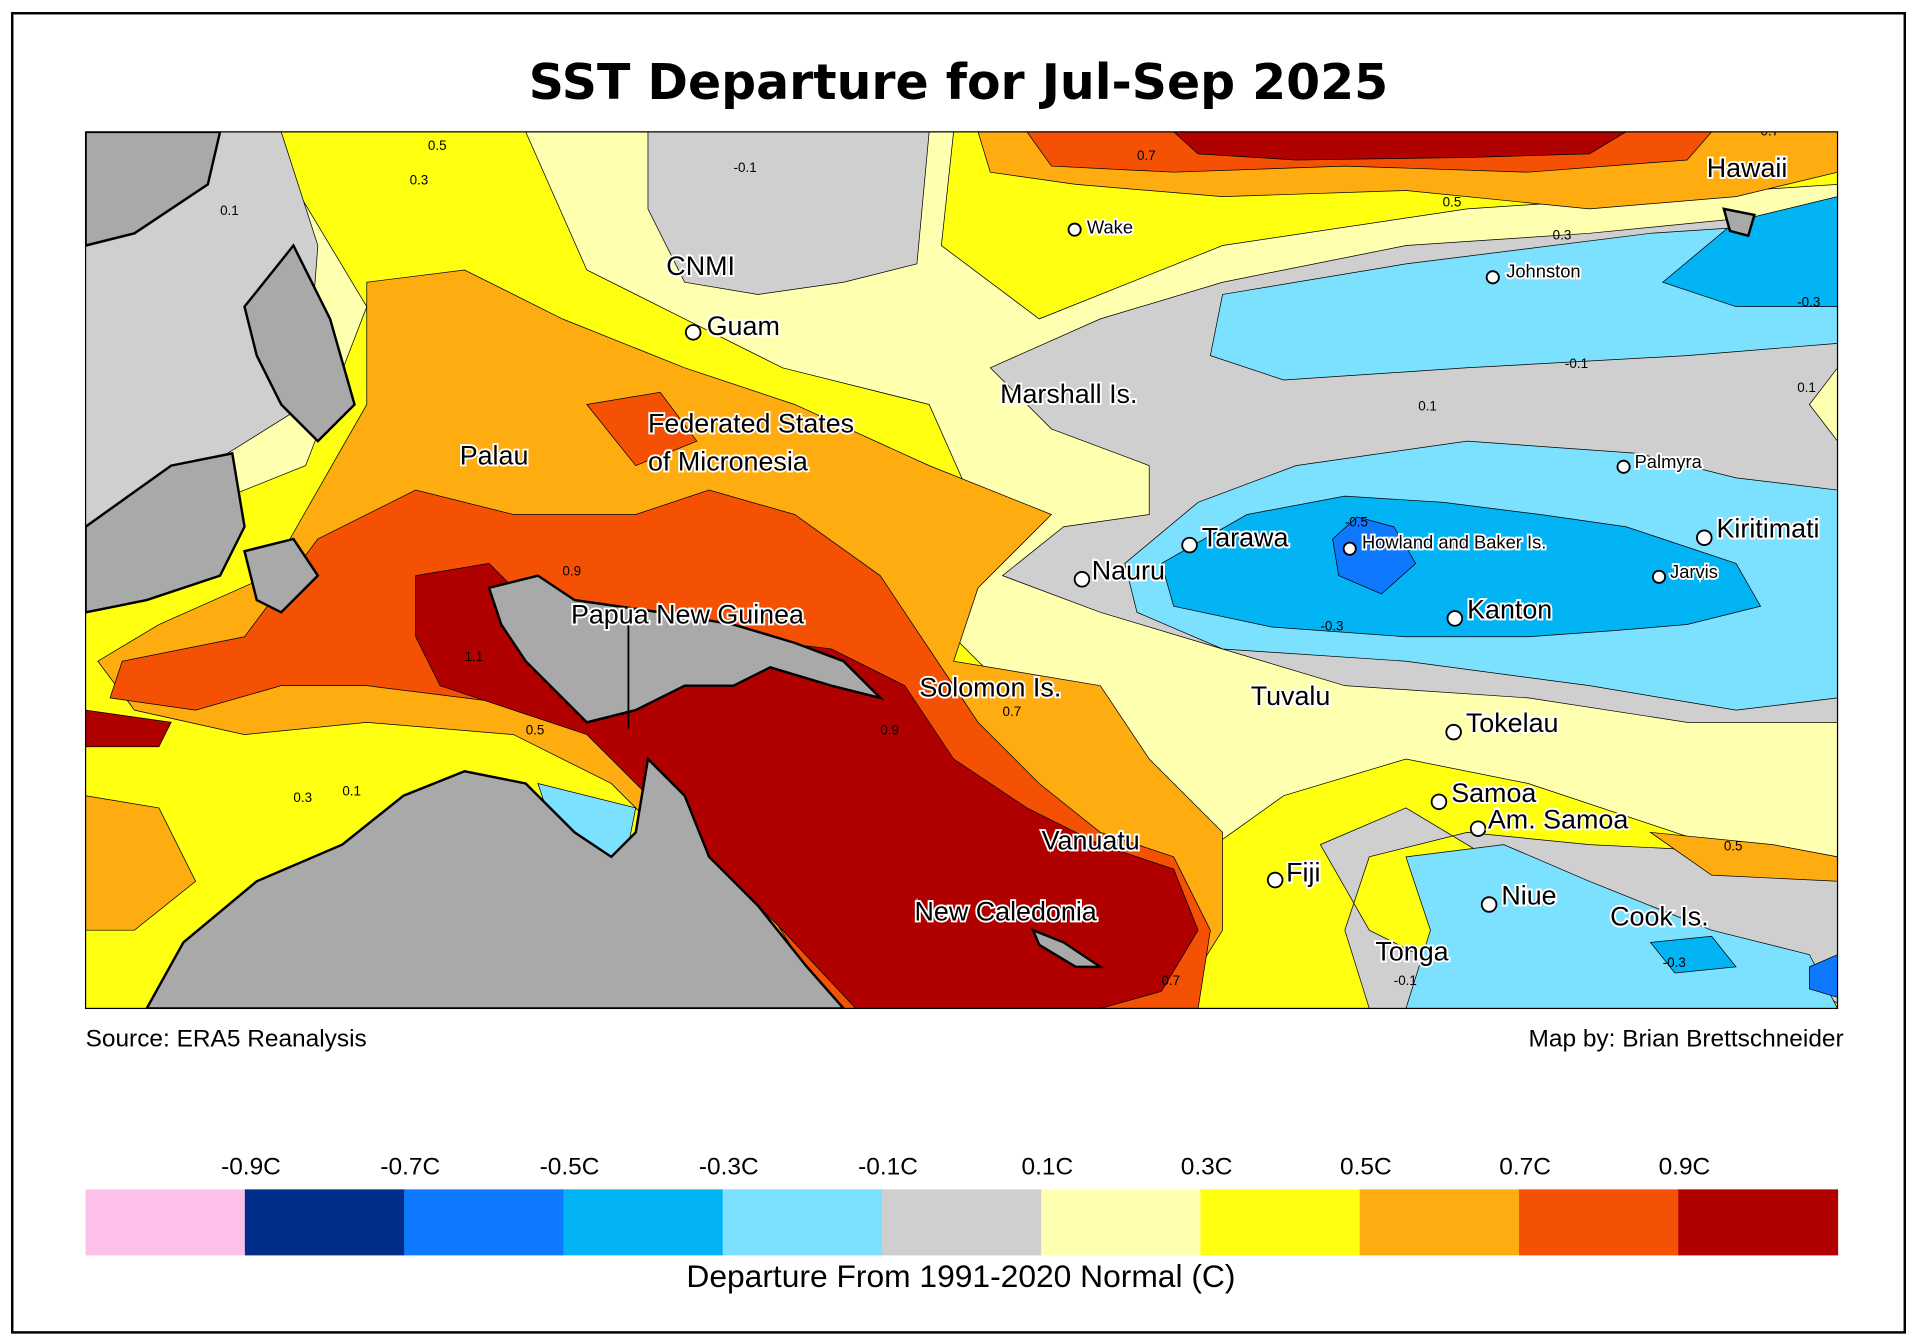 This screenshot has width=1917, height=1342. Describe the element at coordinates (1694, 571) in the screenshot. I see `place-label: Jarvis` at that location.